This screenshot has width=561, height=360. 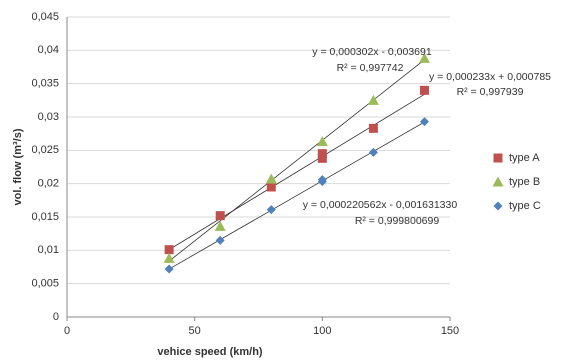 What do you see at coordinates (56, 317) in the screenshot?
I see `y-tick-label: 0` at bounding box center [56, 317].